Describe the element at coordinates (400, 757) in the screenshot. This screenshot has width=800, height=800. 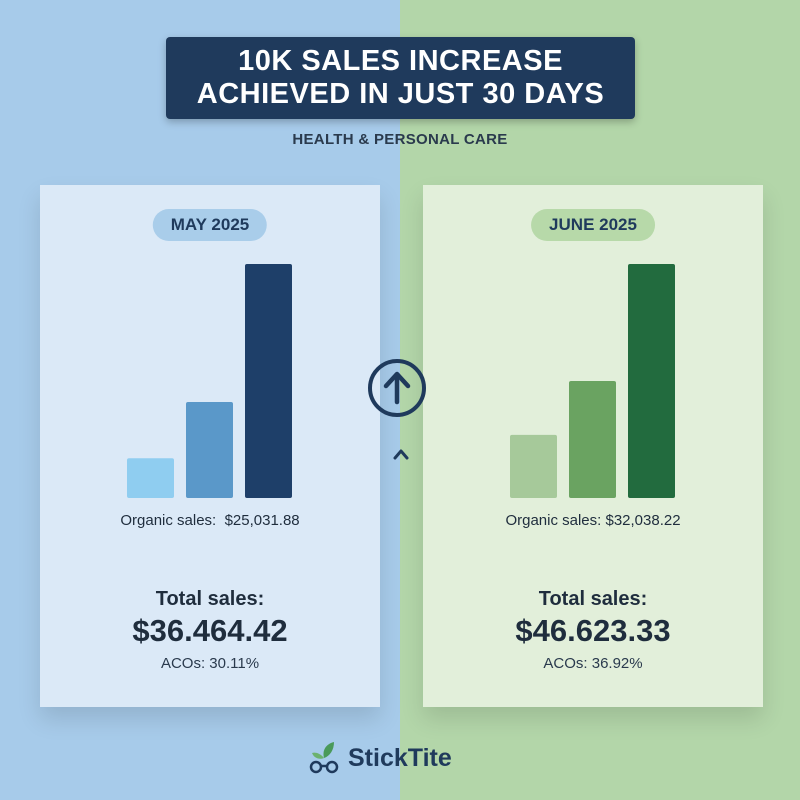
I see `brand-name: StickTite` at that location.